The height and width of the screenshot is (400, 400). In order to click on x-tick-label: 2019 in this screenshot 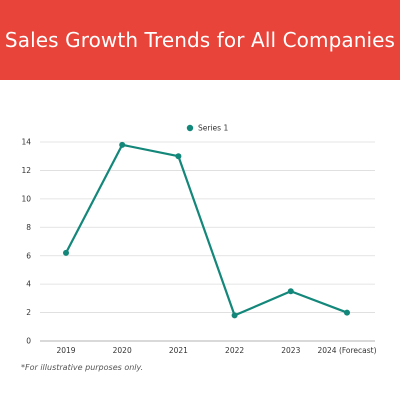, I will do `click(65, 350)`.